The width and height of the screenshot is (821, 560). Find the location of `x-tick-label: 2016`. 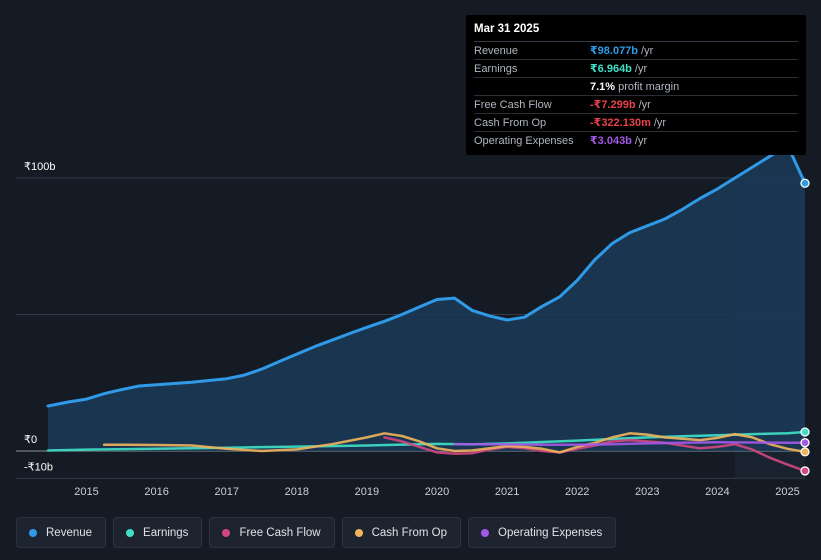

x-tick-label: 2016 is located at coordinates (156, 492).